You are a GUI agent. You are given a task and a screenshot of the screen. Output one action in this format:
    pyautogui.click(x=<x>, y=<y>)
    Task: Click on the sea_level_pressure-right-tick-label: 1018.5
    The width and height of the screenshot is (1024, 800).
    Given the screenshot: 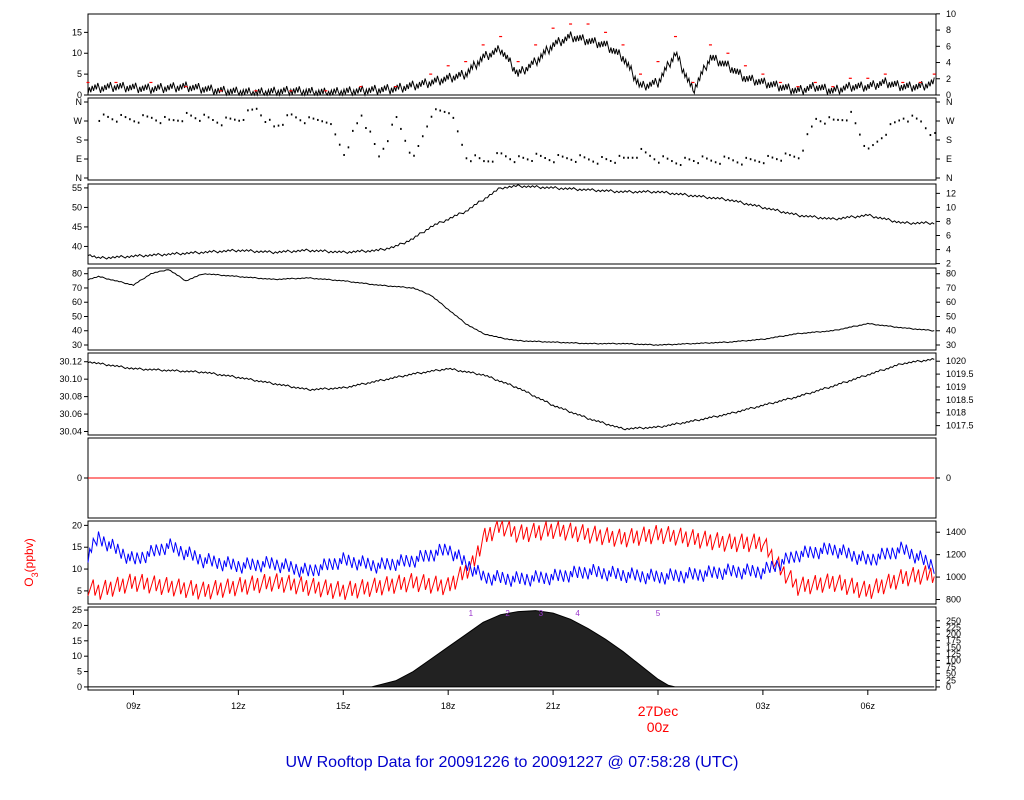 What is the action you would take?
    pyautogui.click(x=960, y=400)
    